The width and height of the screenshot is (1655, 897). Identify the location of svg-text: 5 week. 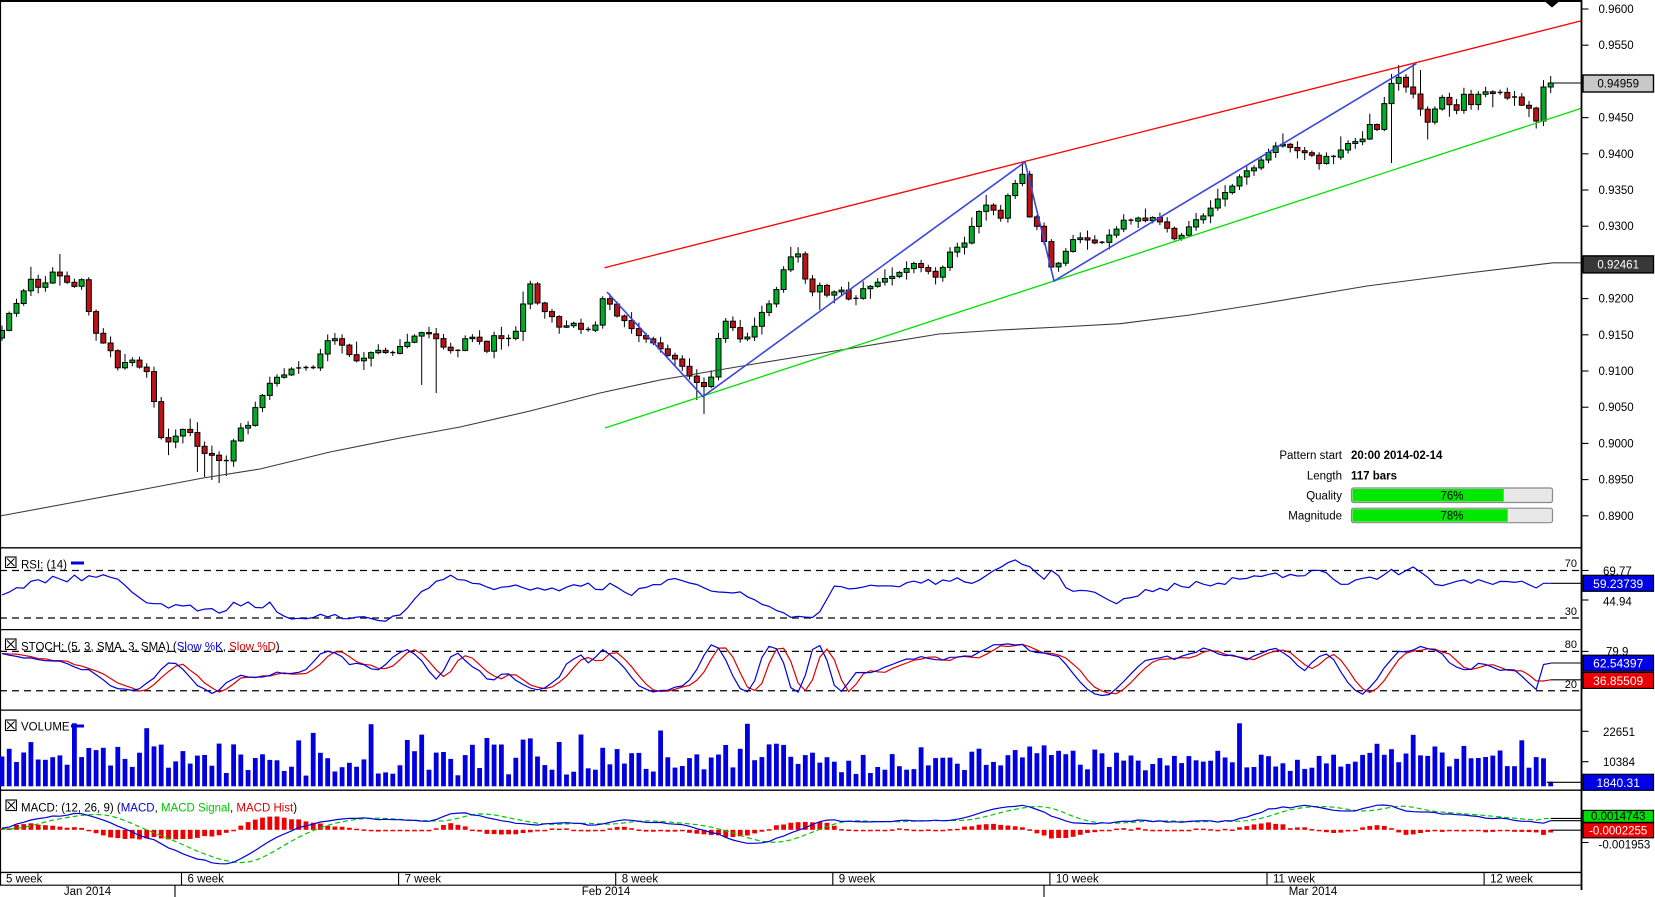
(24, 879).